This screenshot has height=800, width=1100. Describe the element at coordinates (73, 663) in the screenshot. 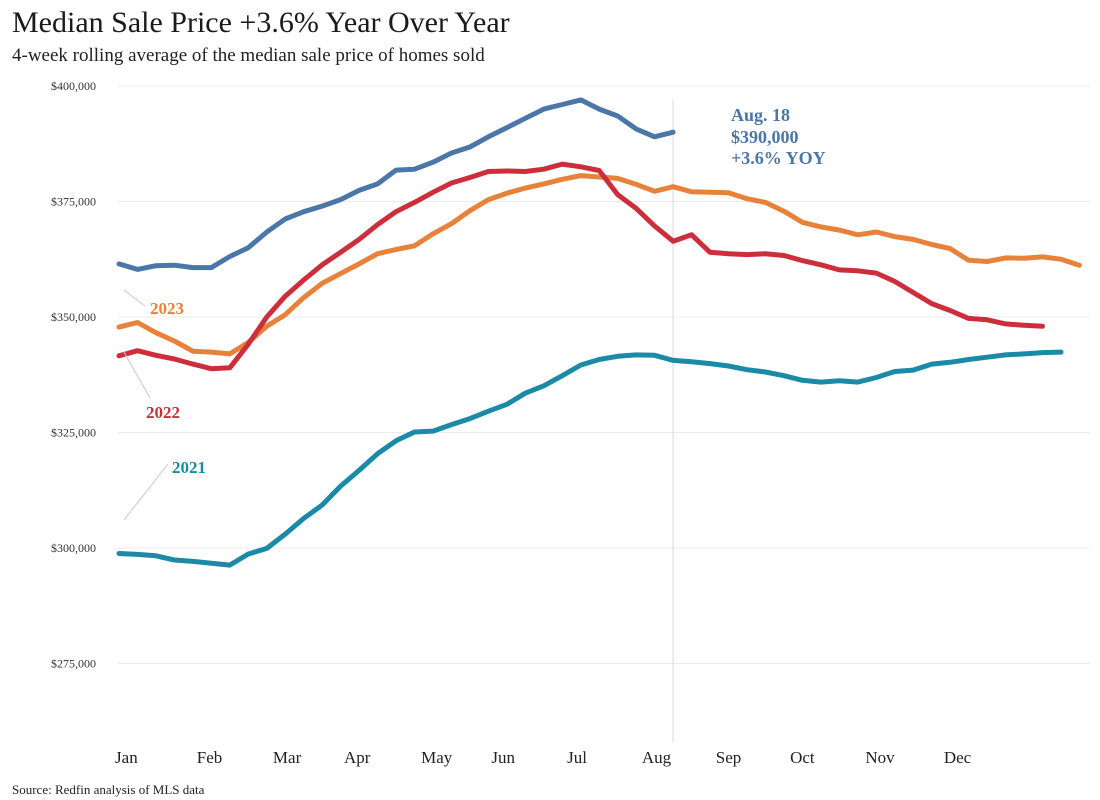

I see `y-tick-label: $275,000` at that location.